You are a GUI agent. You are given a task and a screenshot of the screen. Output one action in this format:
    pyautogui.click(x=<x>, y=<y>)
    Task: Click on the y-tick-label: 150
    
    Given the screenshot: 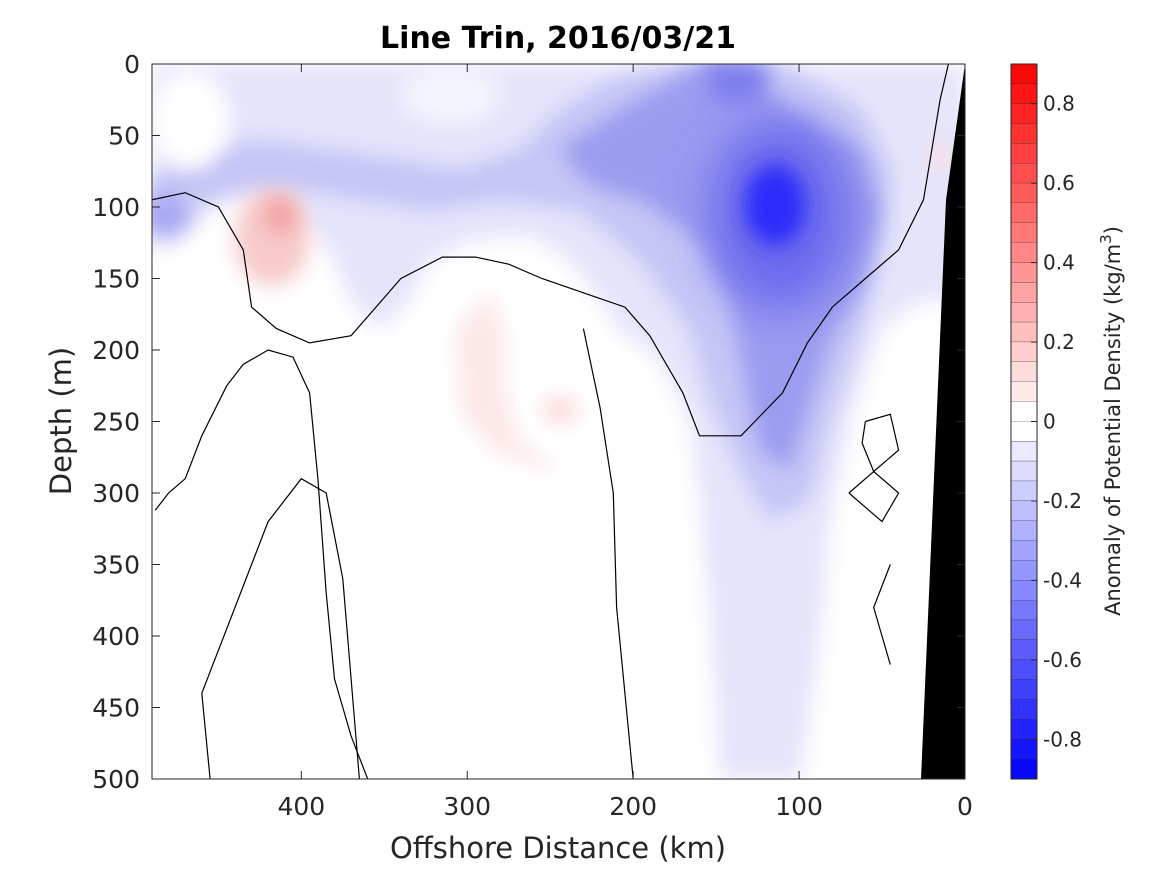 What is the action you would take?
    pyautogui.click(x=116, y=279)
    